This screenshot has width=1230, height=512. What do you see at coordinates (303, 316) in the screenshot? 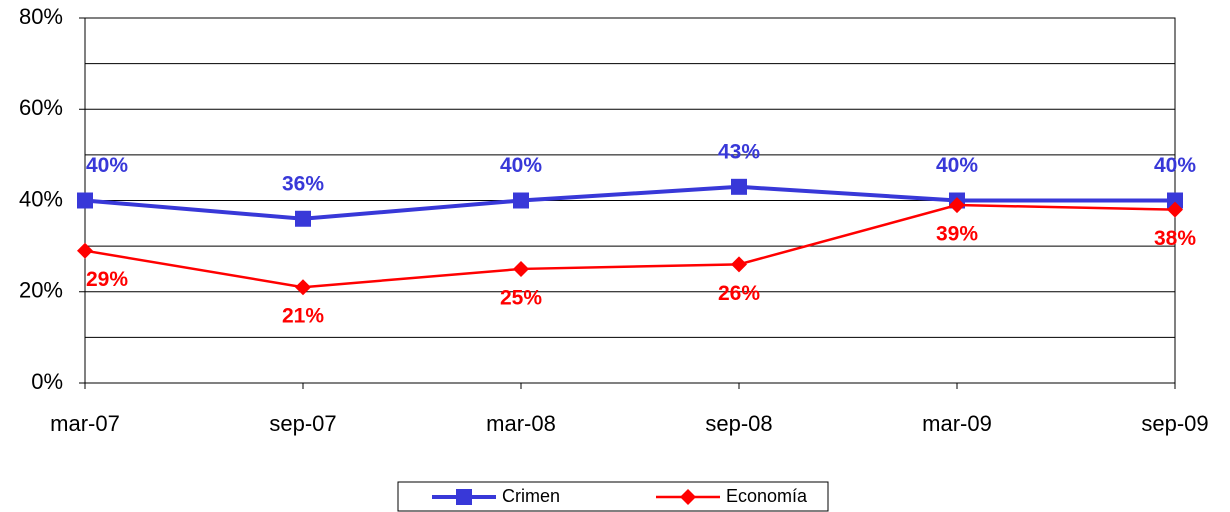
I see `value-label: 21%` at bounding box center [303, 316].